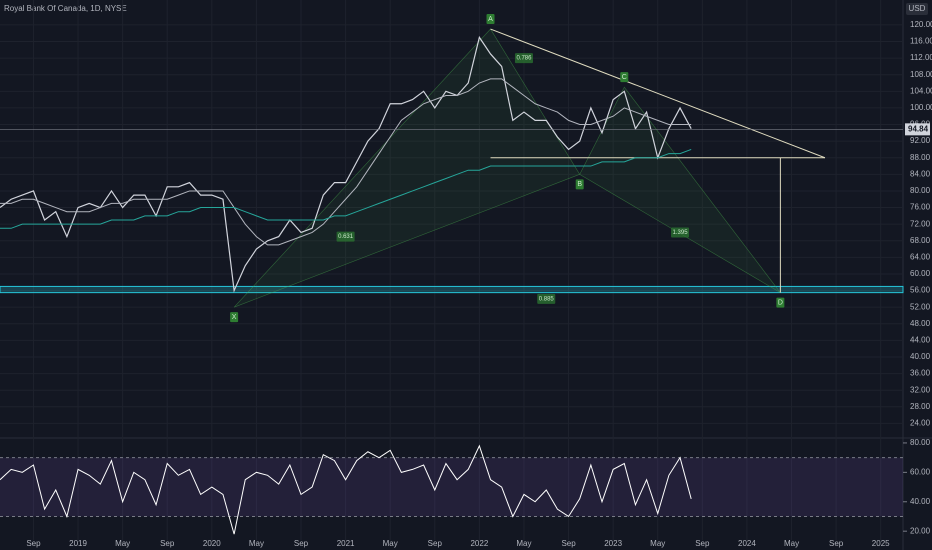 This screenshot has height=550, width=932. I want to click on ratio-label: 1.395, so click(681, 233).